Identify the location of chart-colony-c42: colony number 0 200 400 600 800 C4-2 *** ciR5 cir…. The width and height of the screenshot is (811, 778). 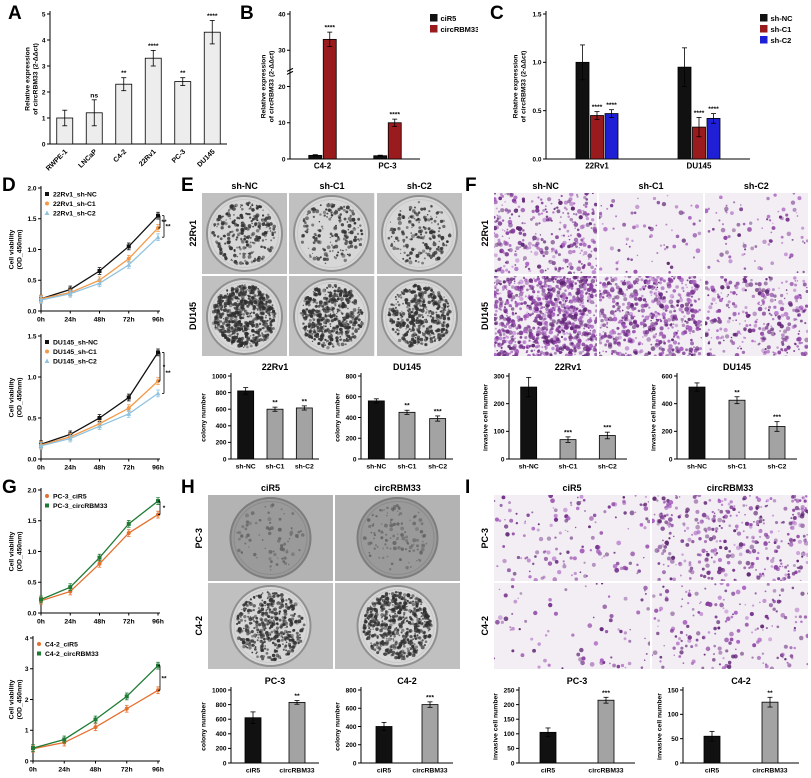
(396, 725).